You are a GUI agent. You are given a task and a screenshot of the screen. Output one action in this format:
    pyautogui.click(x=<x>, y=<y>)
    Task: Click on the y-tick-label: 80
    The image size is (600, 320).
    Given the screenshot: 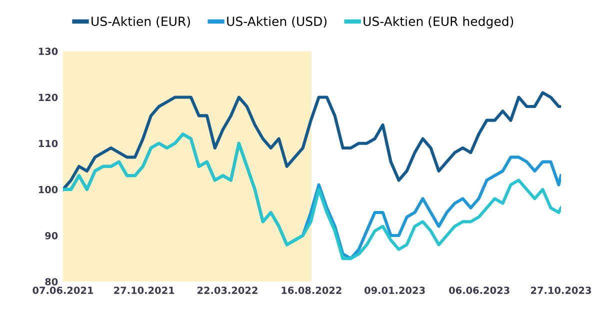 What is the action you would take?
    pyautogui.click(x=51, y=282)
    